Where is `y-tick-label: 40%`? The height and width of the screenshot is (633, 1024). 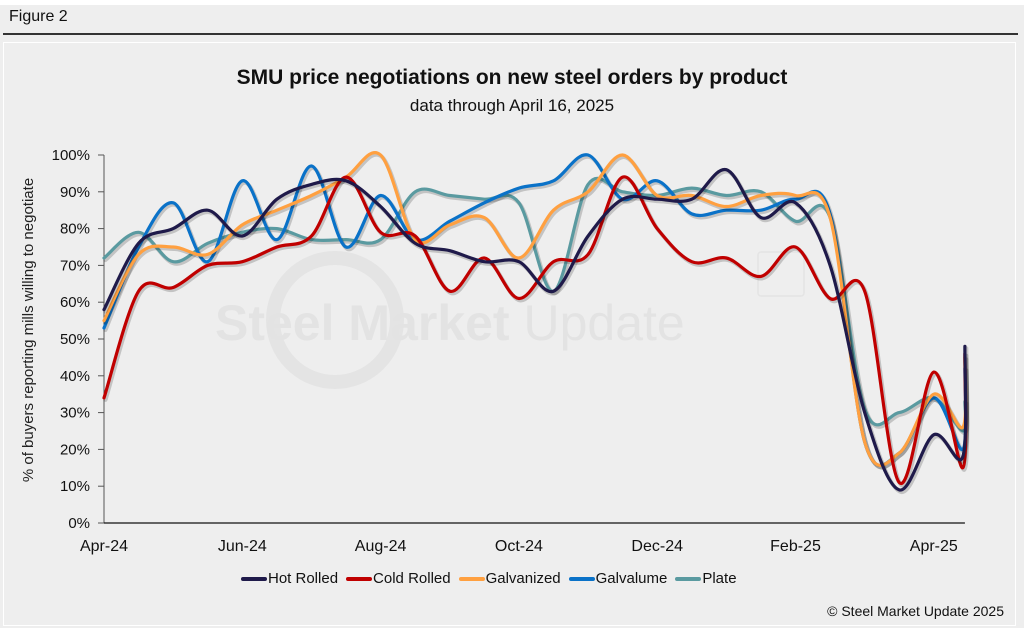
y-tick-label: 40% is located at coordinates (75, 376).